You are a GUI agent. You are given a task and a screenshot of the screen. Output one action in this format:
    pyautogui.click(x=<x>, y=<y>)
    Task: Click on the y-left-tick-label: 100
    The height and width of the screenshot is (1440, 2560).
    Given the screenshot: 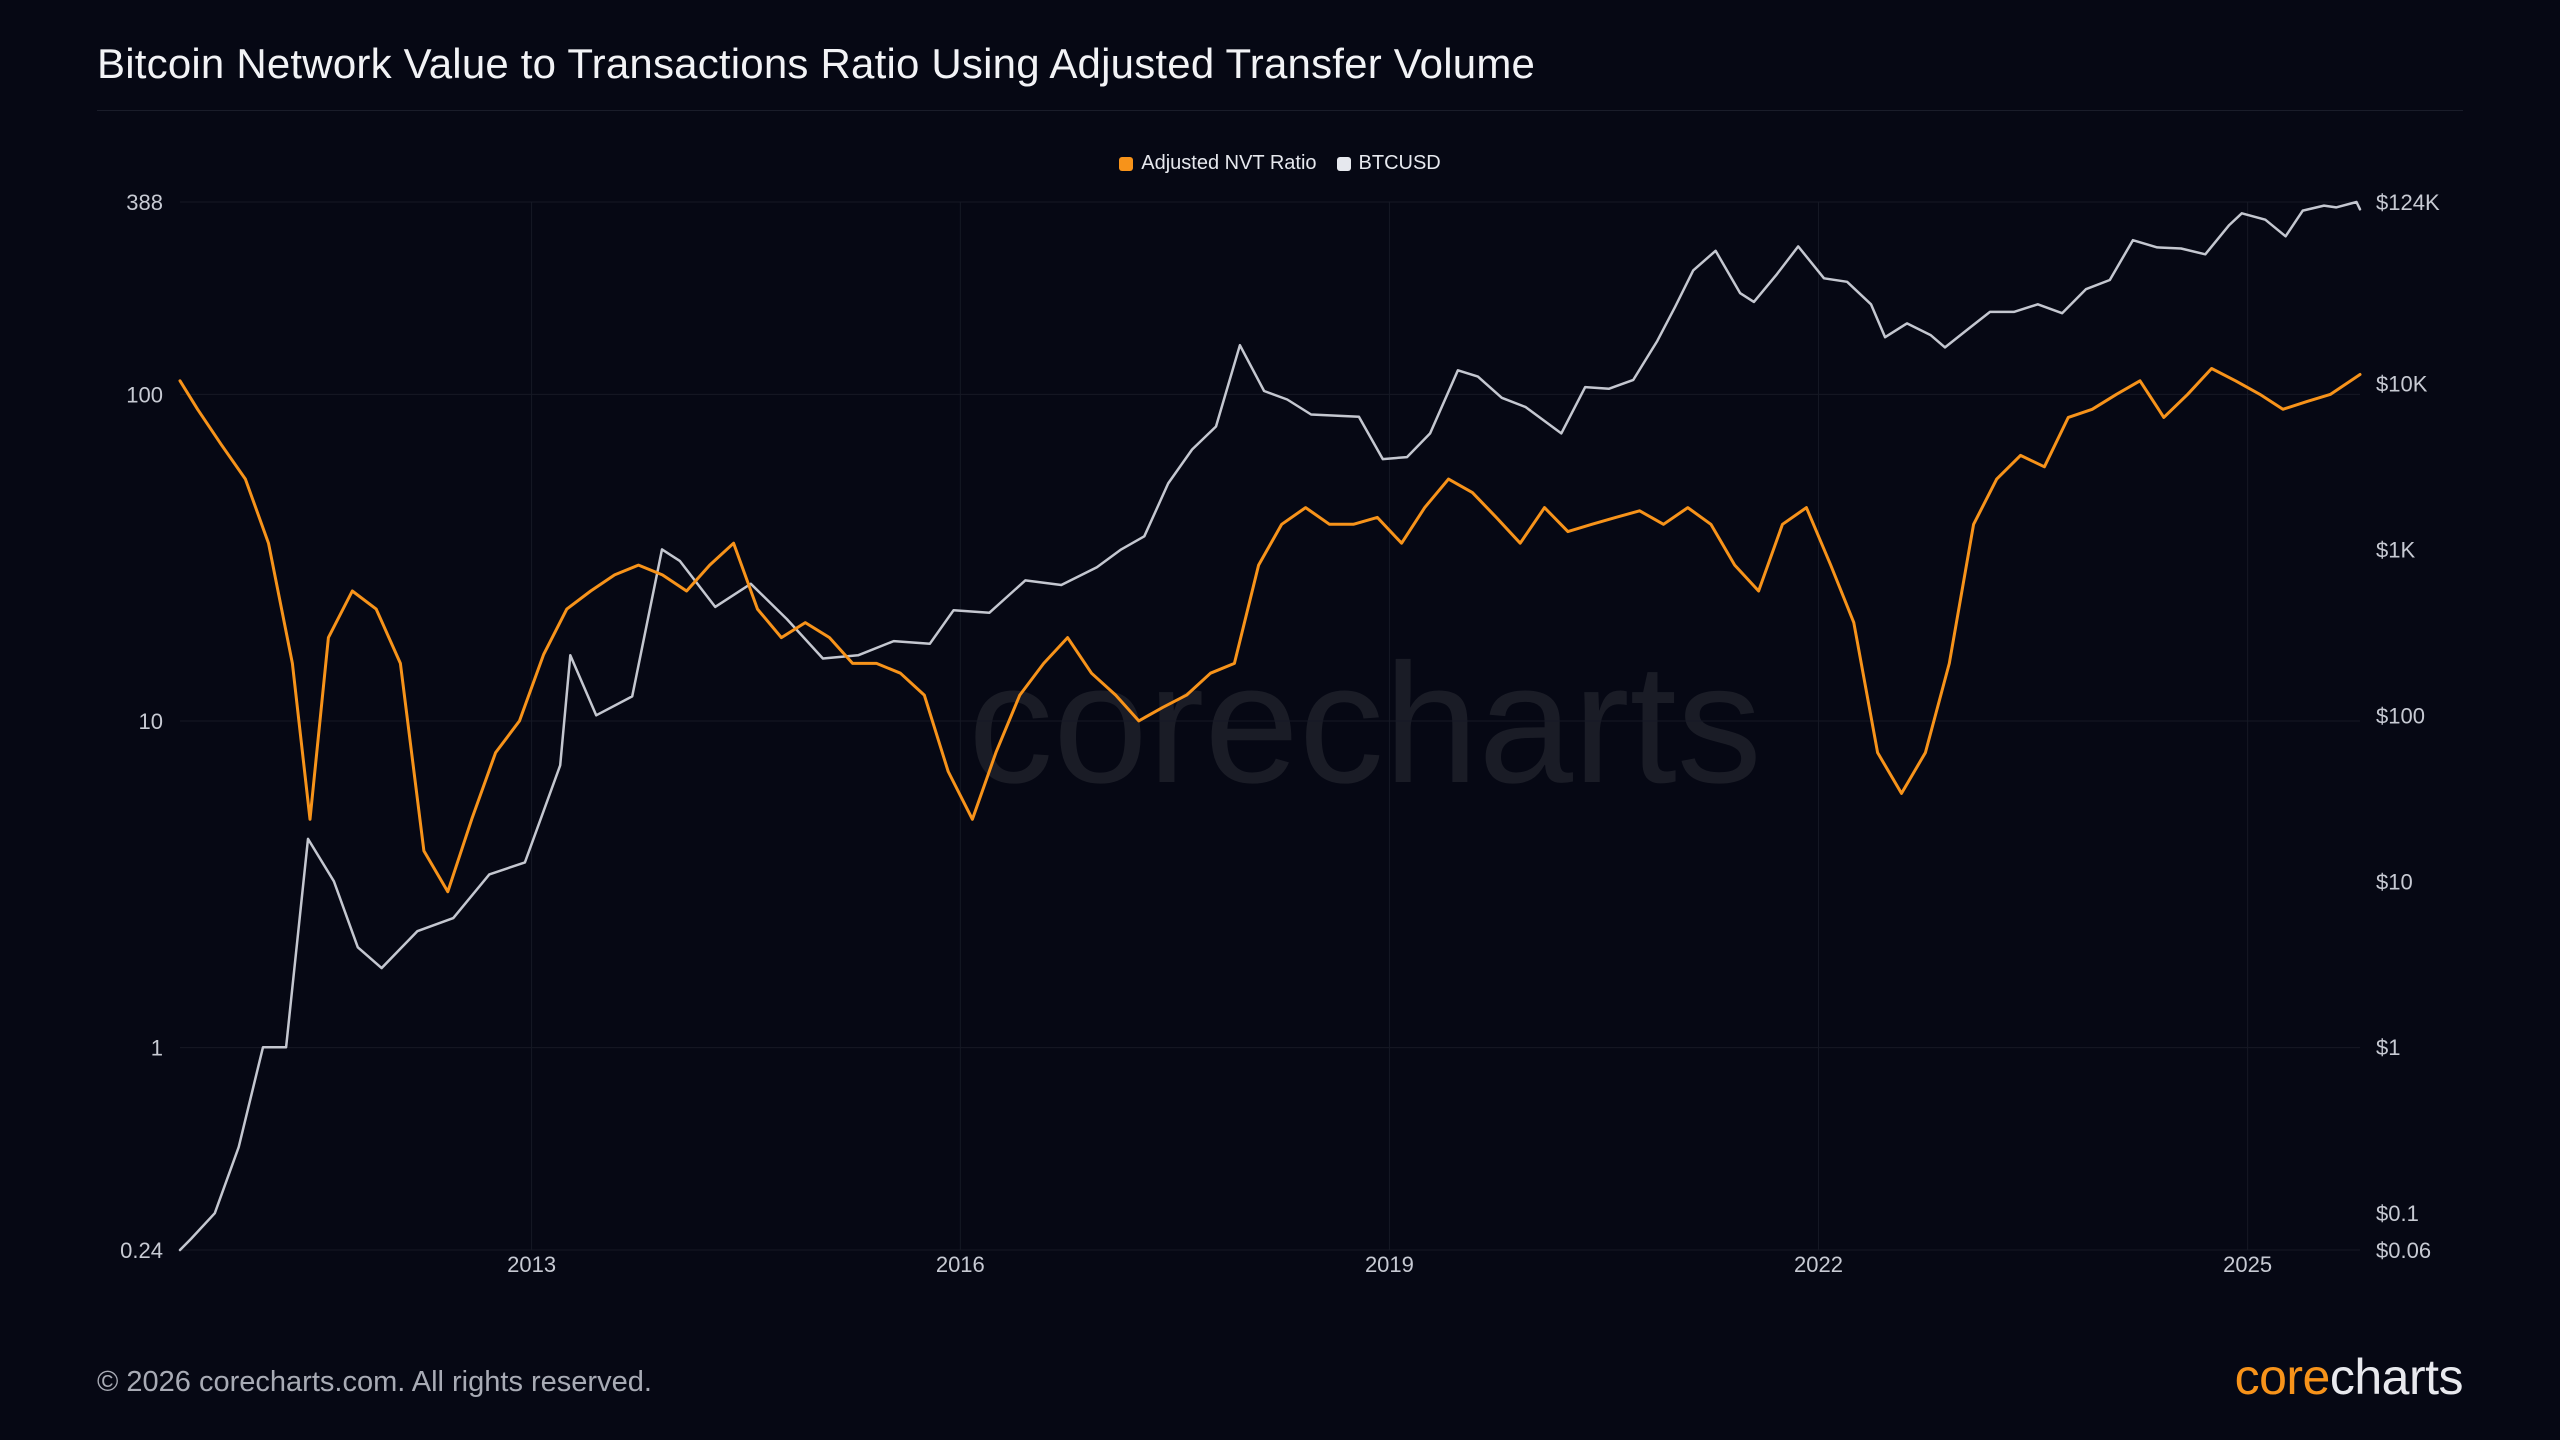 What is the action you would take?
    pyautogui.click(x=144, y=394)
    